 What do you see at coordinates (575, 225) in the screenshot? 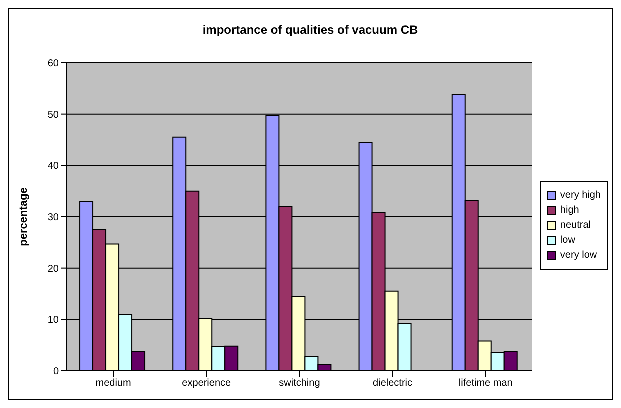
I see `legend-label: neutral` at bounding box center [575, 225].